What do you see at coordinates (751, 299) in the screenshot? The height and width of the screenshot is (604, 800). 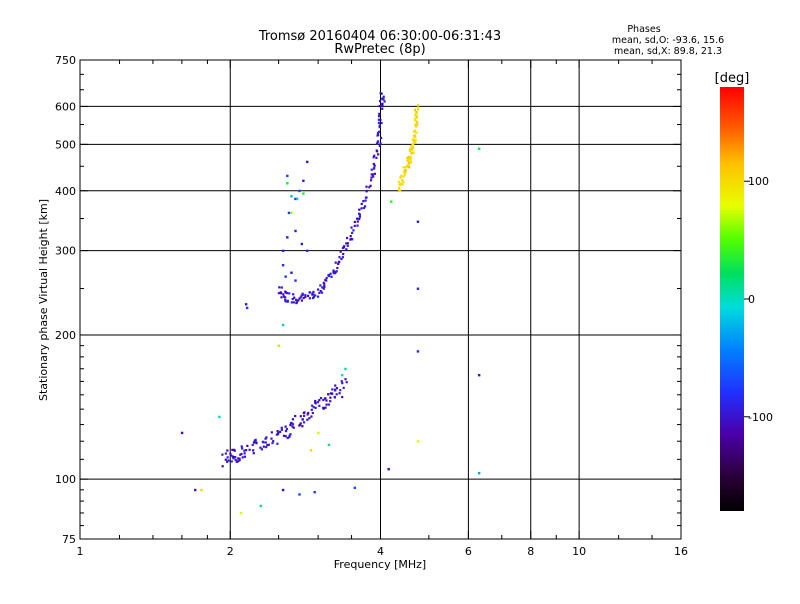 I see `colorbar-tick-label: 0` at bounding box center [751, 299].